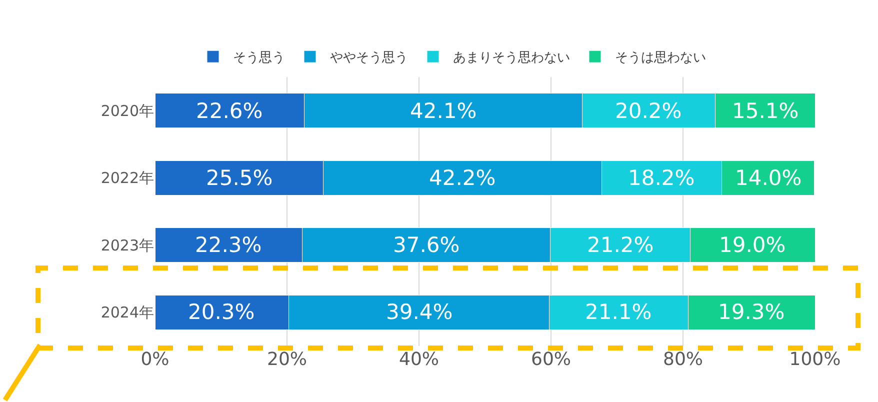 The height and width of the screenshot is (402, 878). What do you see at coordinates (661, 178) in the screenshot?
I see `data-label: 18.2%` at bounding box center [661, 178].